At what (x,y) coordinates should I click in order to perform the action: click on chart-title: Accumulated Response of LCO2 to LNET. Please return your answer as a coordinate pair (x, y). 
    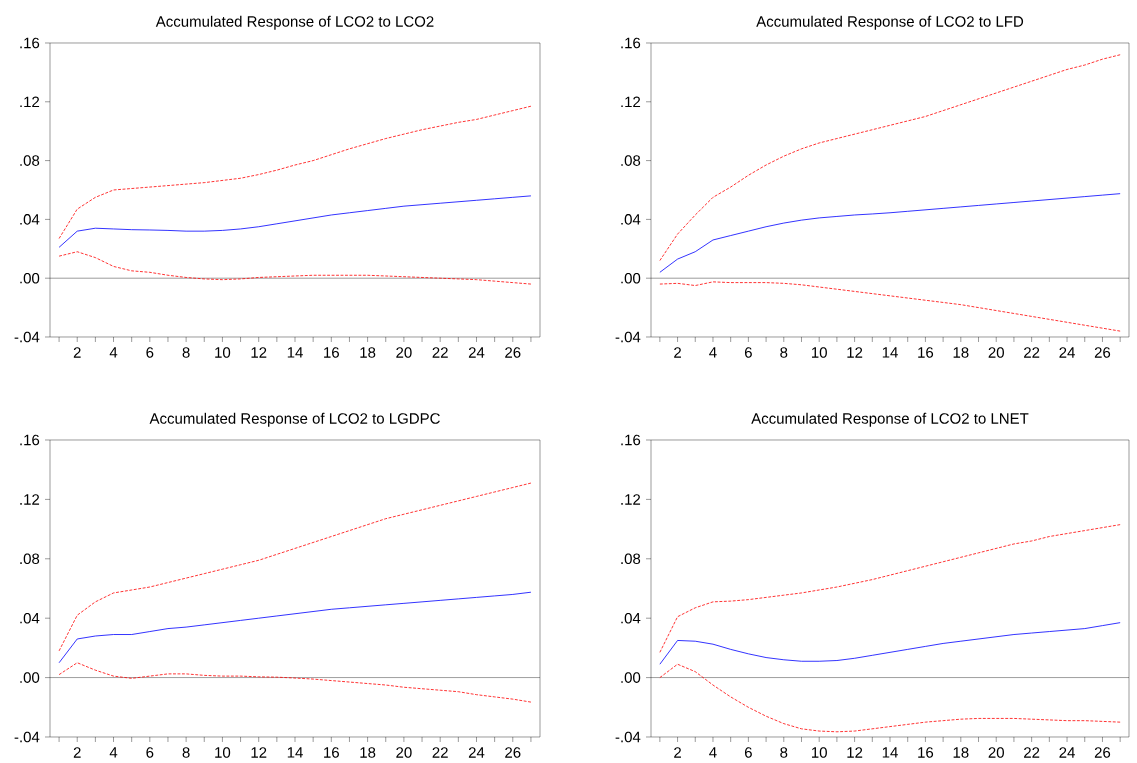
    Looking at the image, I should click on (890, 419).